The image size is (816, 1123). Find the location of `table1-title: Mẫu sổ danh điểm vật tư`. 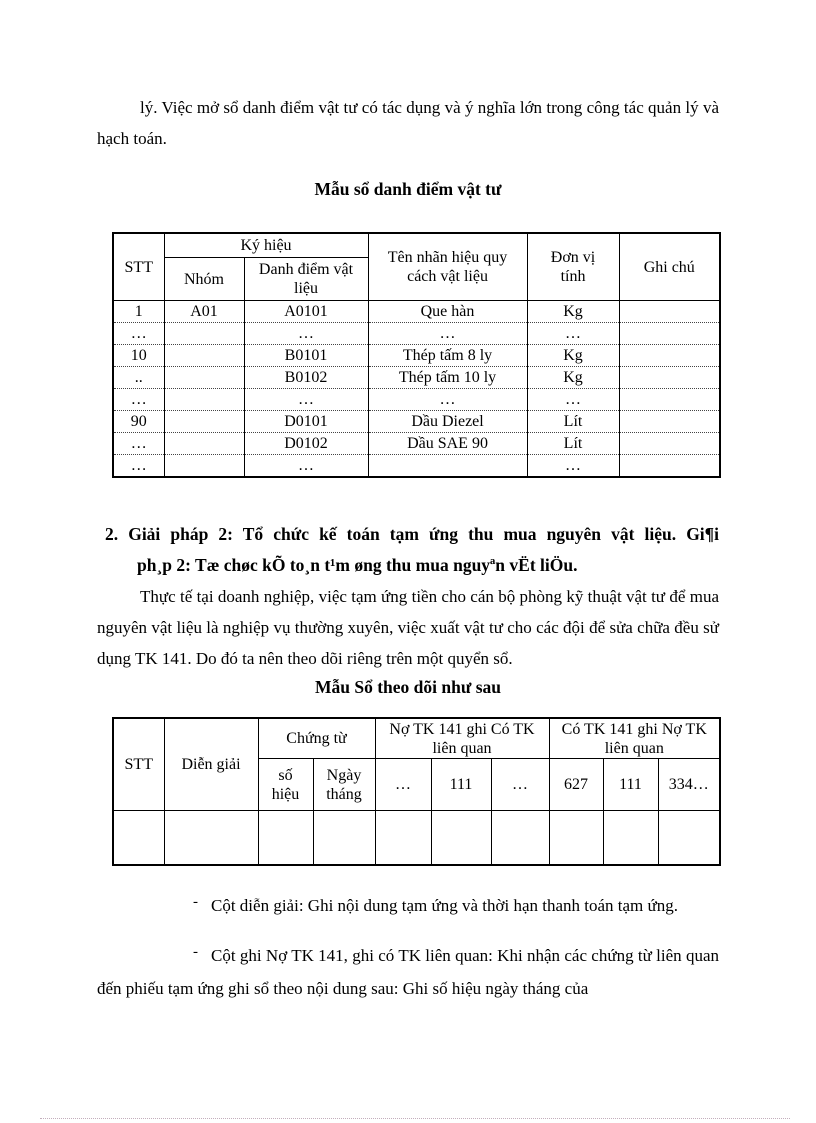

table1-title: Mẫu sổ danh điểm vật tư is located at coordinates (408, 189).